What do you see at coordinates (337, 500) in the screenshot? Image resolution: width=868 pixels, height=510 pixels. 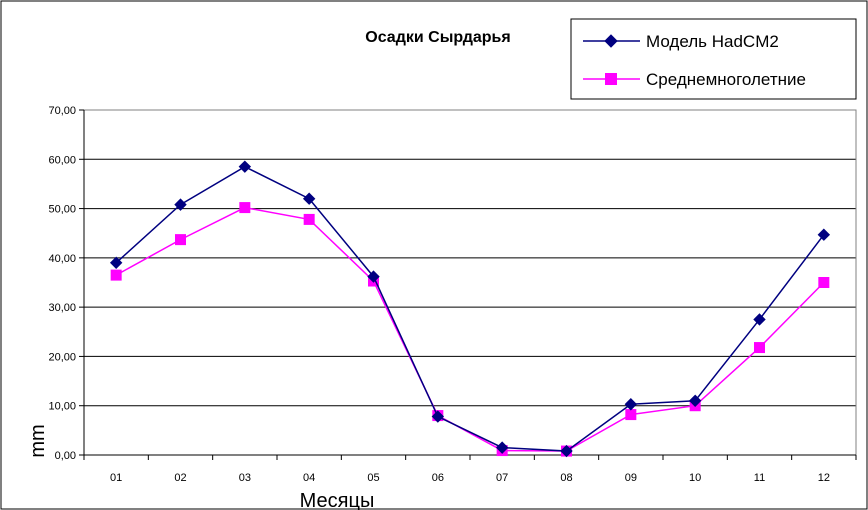 I see `x-axis-title: Месяцы` at bounding box center [337, 500].